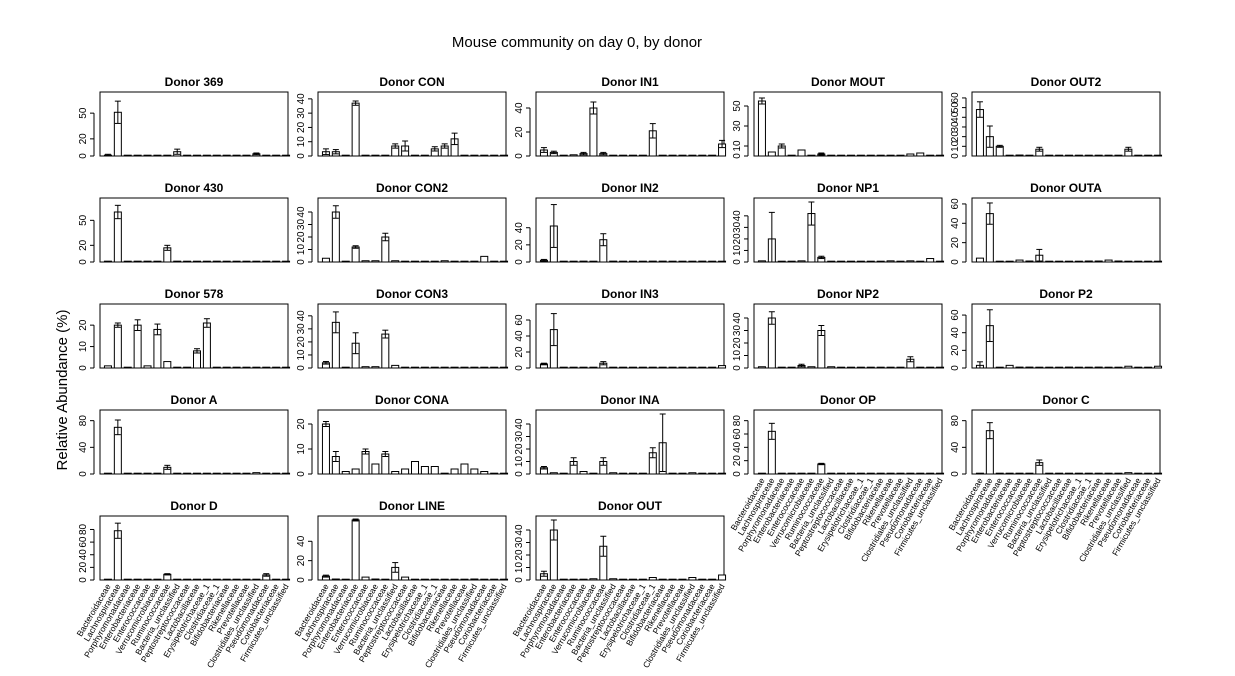 This screenshot has width=1235, height=676. I want to click on panel-donor-in1: Donor IN1 0 20 40, so click(620, 117).